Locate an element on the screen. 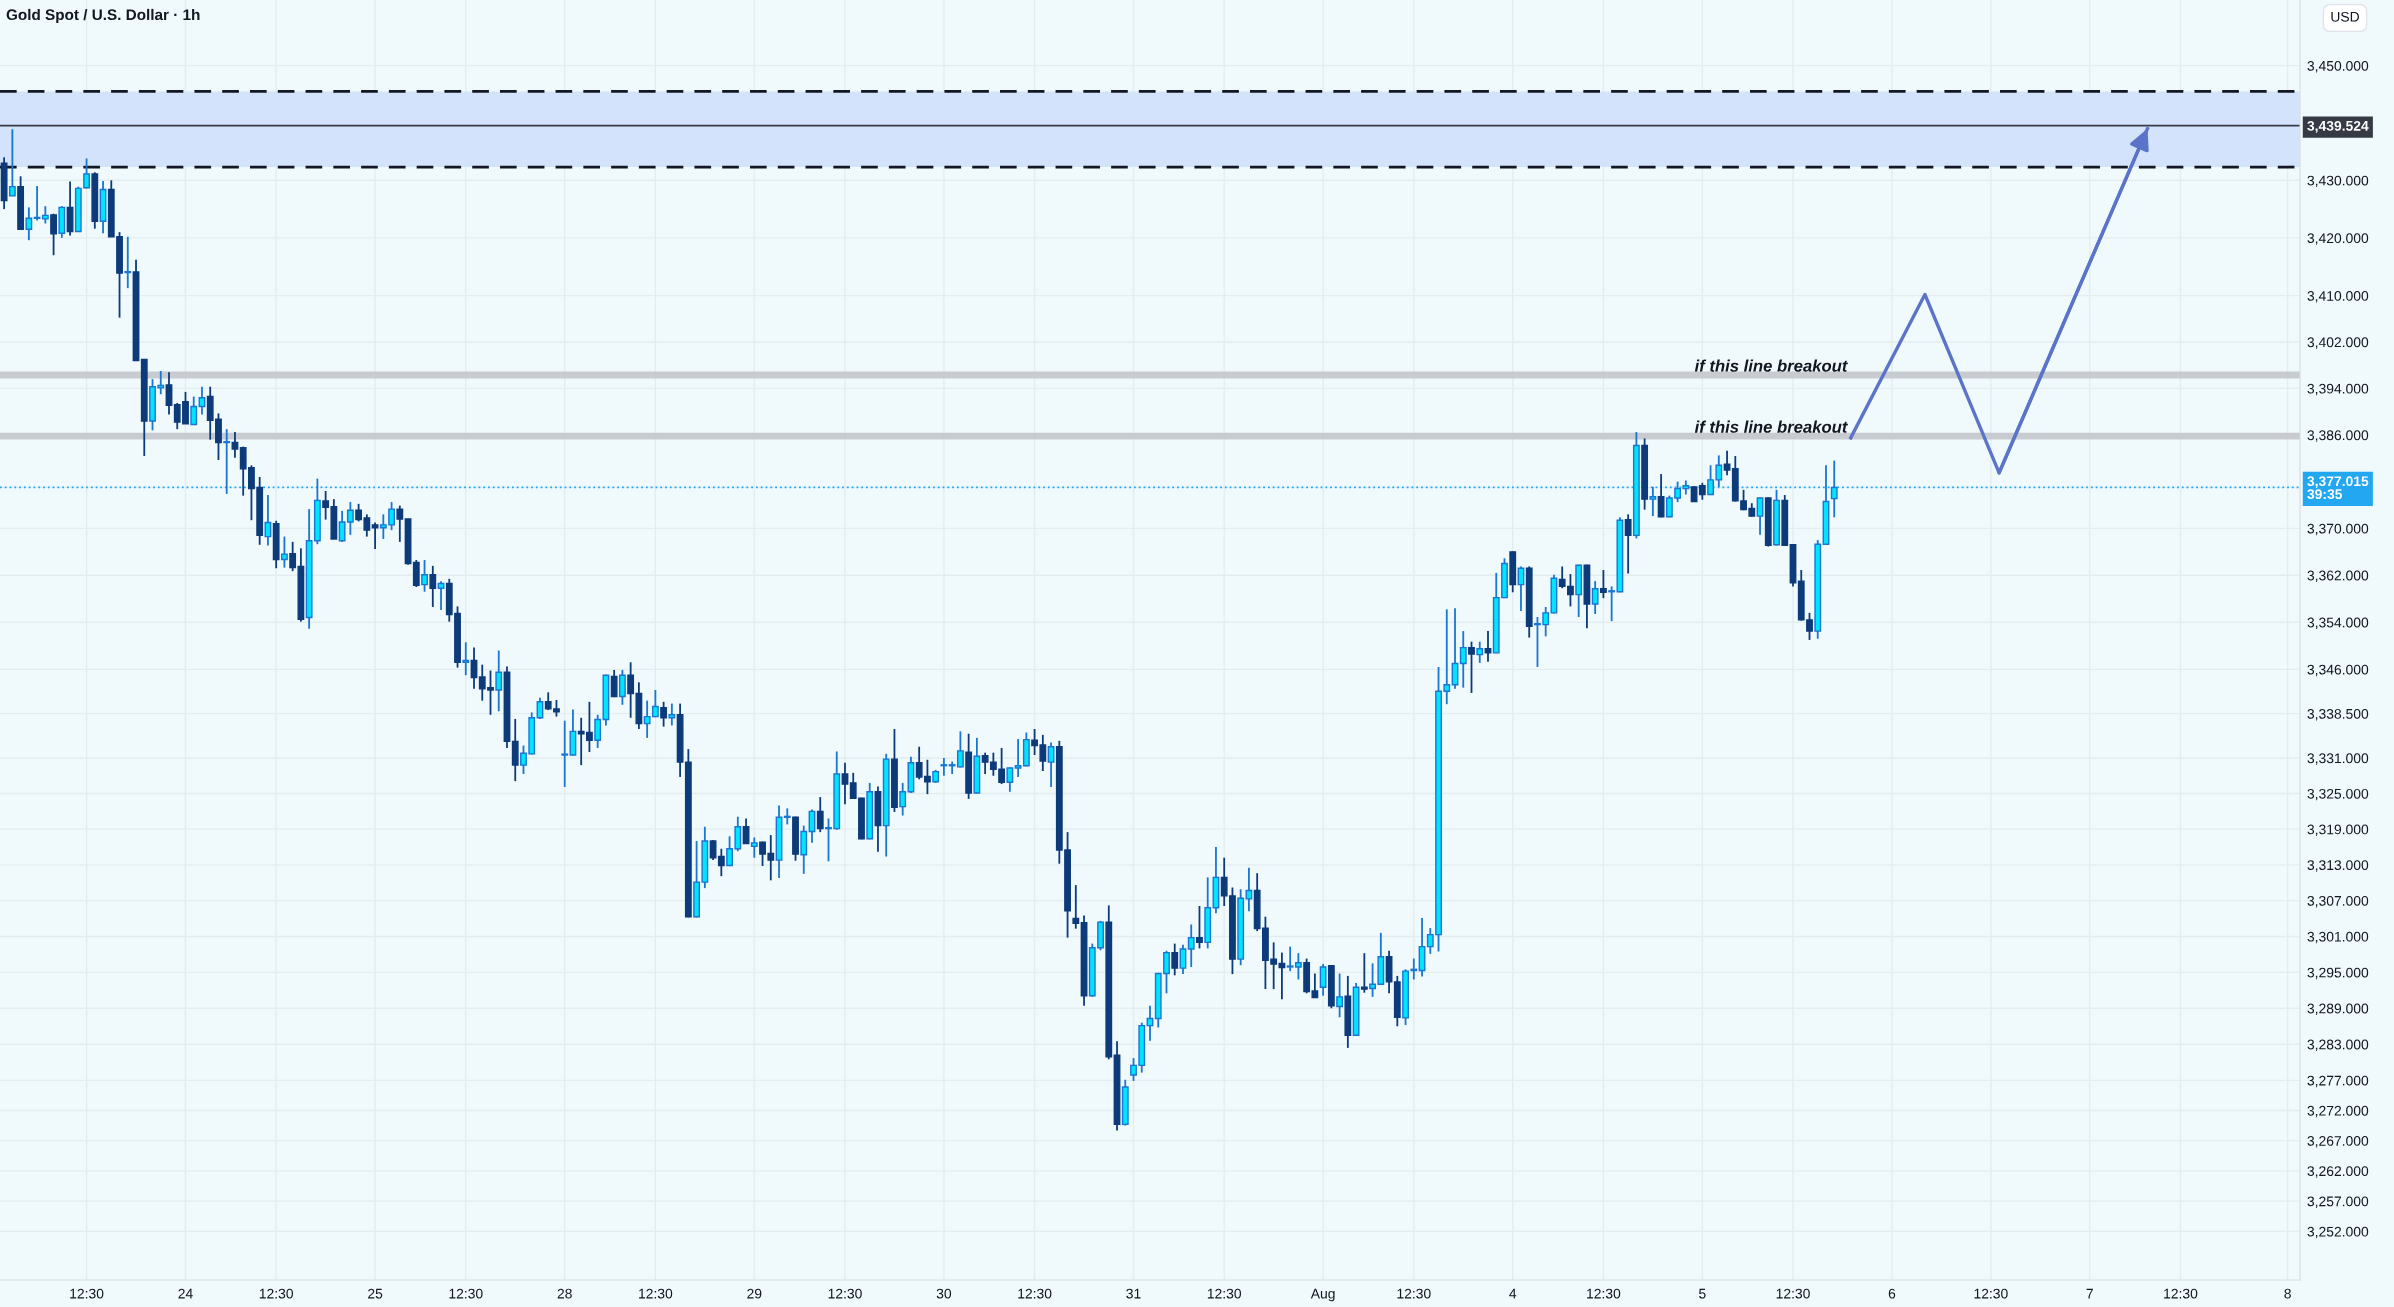 Image resolution: width=2394 pixels, height=1307 pixels. ref-line-label: if this line breakout is located at coordinates (1771, 365).